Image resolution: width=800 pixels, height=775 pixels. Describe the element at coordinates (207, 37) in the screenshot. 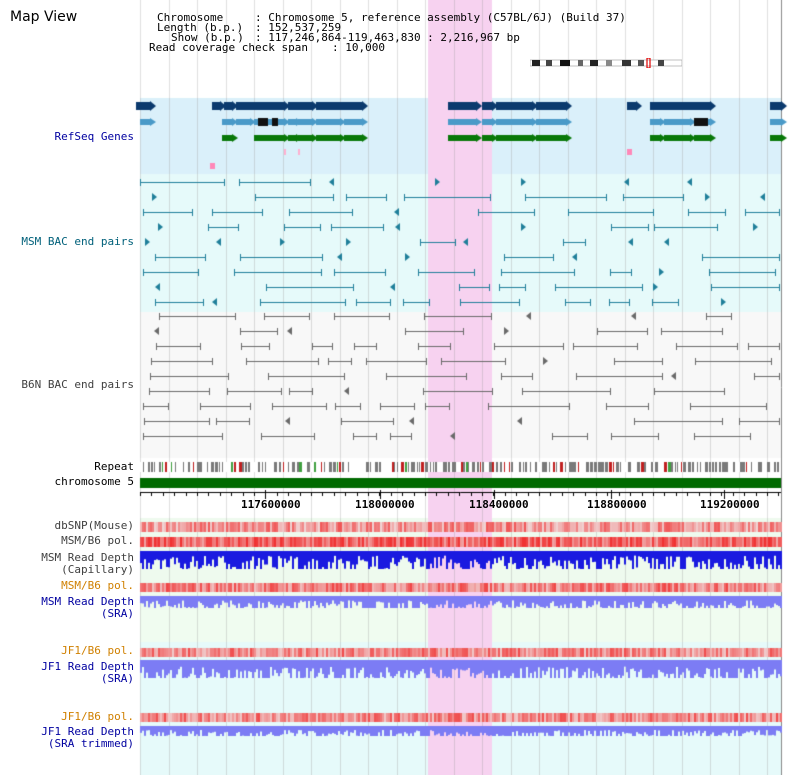

I see `show-key: Show (b.p.)` at that location.